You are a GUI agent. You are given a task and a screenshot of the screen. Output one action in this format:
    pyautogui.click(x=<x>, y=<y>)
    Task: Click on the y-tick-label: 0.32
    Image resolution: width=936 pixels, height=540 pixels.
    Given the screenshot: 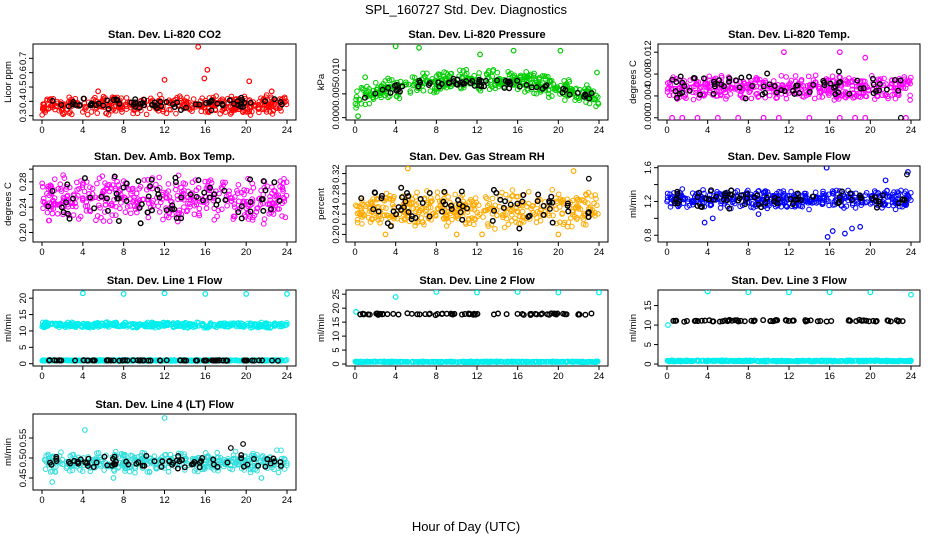 What is the action you would take?
    pyautogui.click(x=336, y=173)
    